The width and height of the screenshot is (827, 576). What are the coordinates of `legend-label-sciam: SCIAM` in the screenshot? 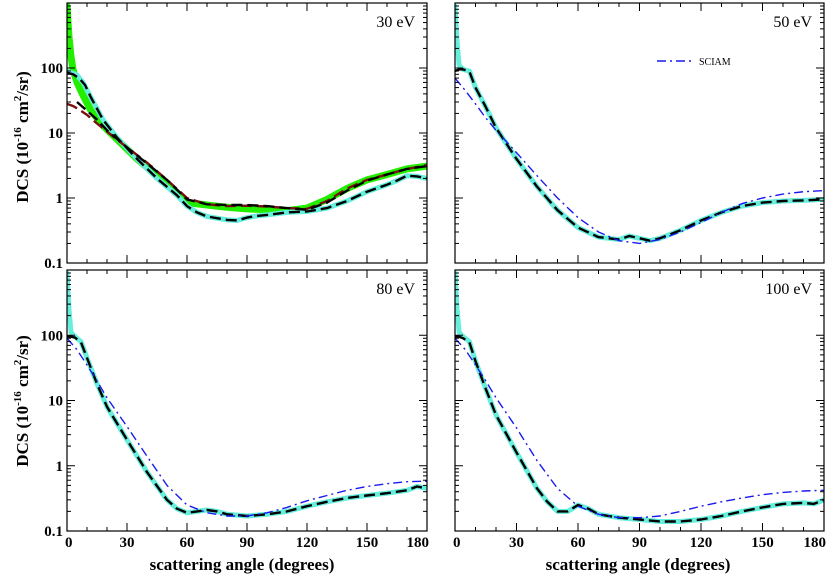 It's located at (715, 62).